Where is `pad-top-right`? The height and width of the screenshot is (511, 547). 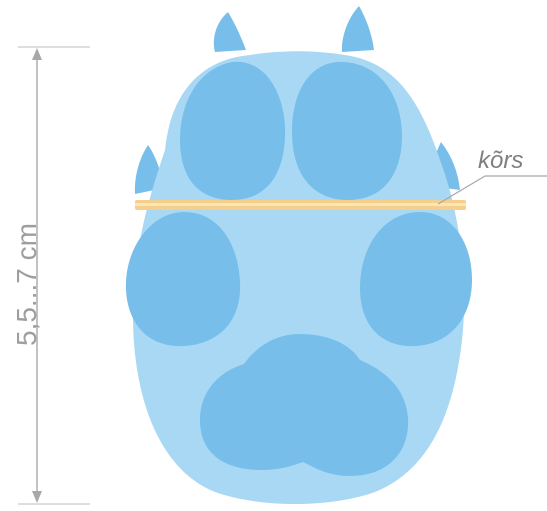 pad-top-right is located at coordinates (347, 131).